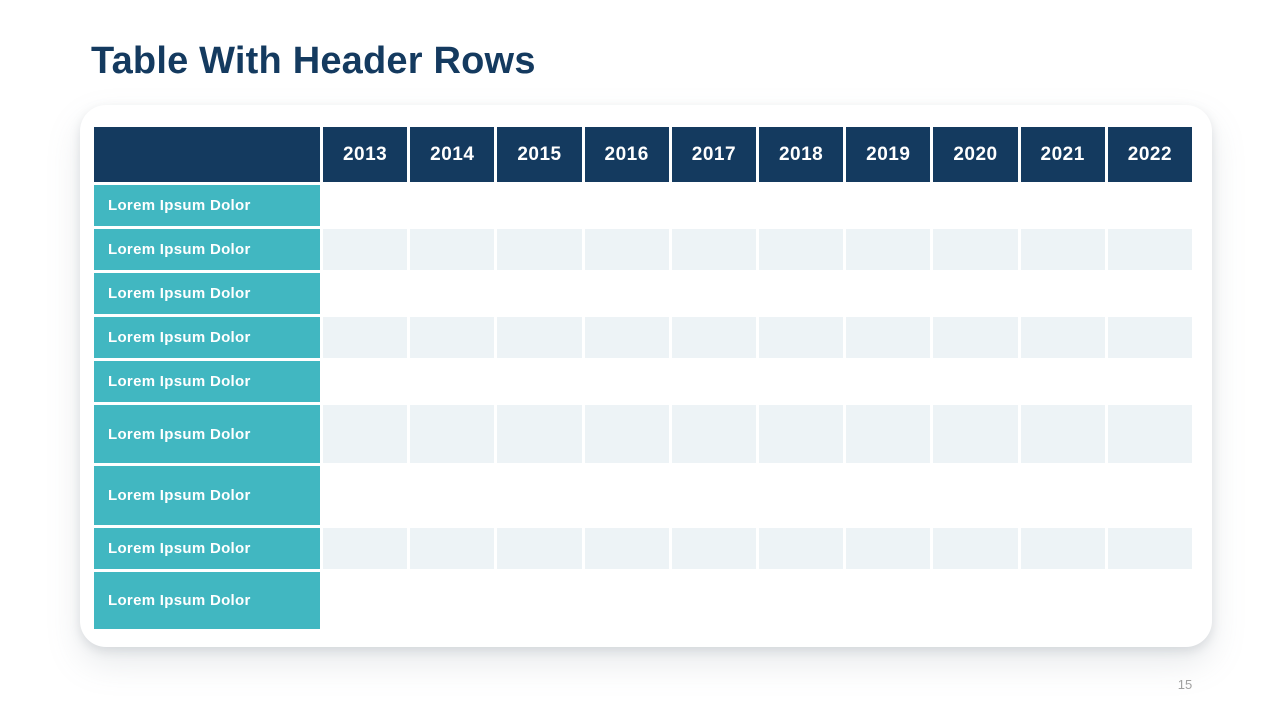 The width and height of the screenshot is (1280, 720). What do you see at coordinates (452, 154) in the screenshot?
I see `header-year-2014: 2014` at bounding box center [452, 154].